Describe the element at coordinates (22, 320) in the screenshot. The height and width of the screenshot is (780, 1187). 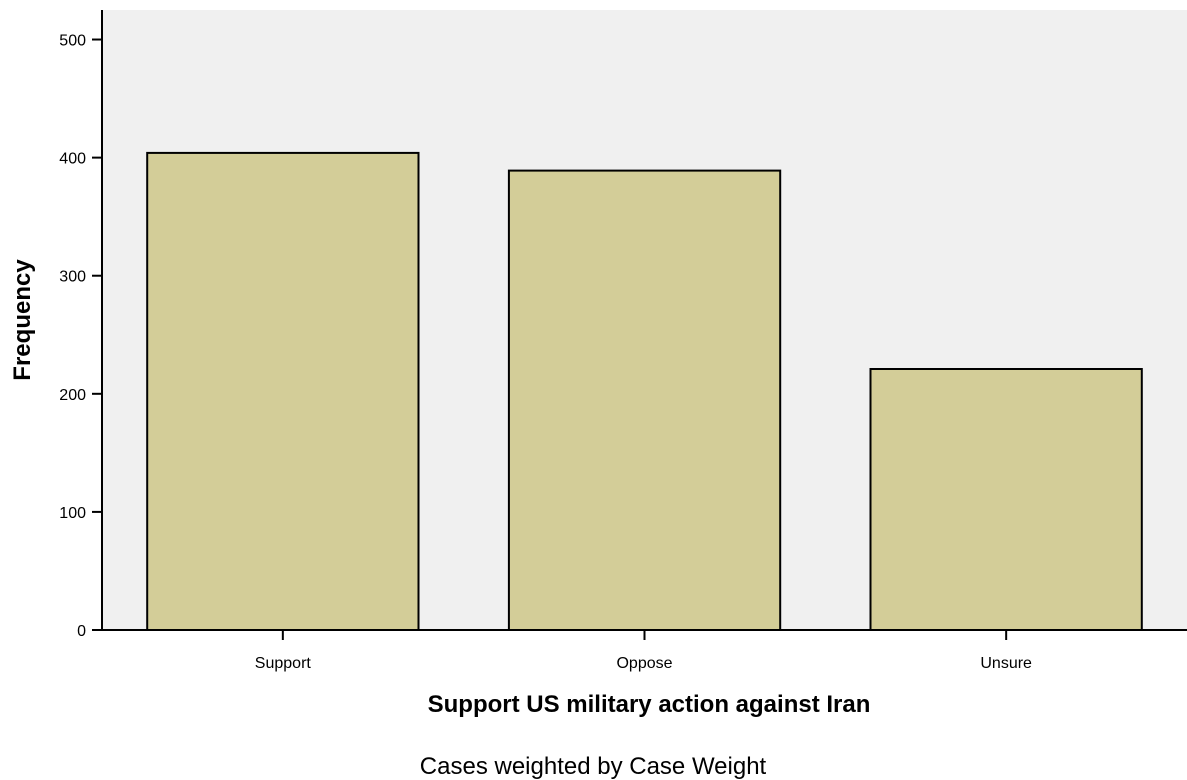
I see `y-axis-title: Frequency` at that location.